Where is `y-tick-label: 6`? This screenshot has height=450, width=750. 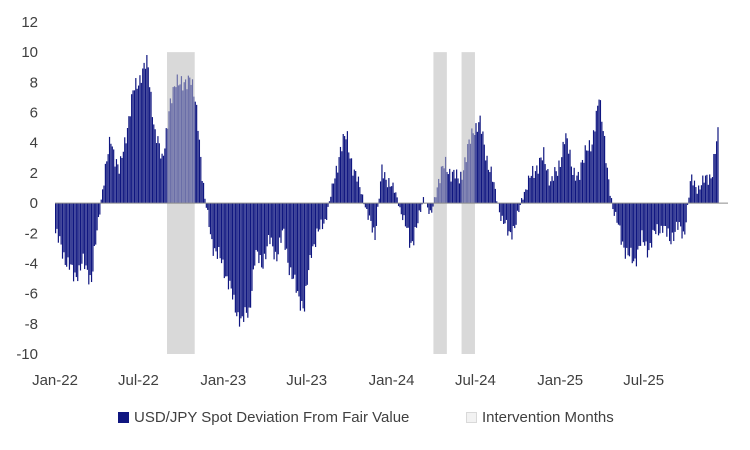 y-tick-label: 6 is located at coordinates (34, 113).